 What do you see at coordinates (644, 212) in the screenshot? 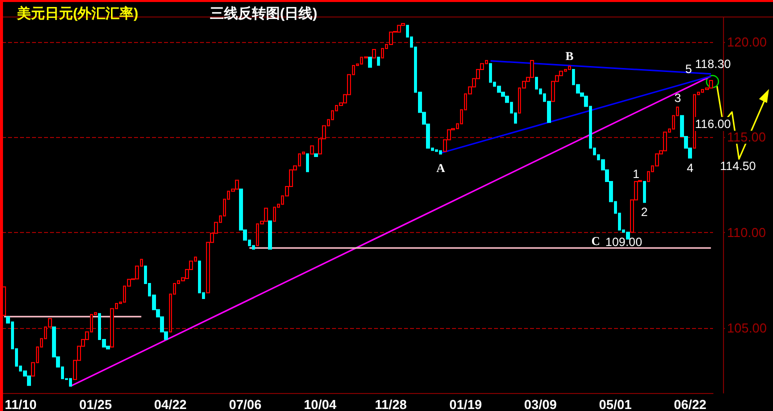
I see `annotation: 2` at bounding box center [644, 212].